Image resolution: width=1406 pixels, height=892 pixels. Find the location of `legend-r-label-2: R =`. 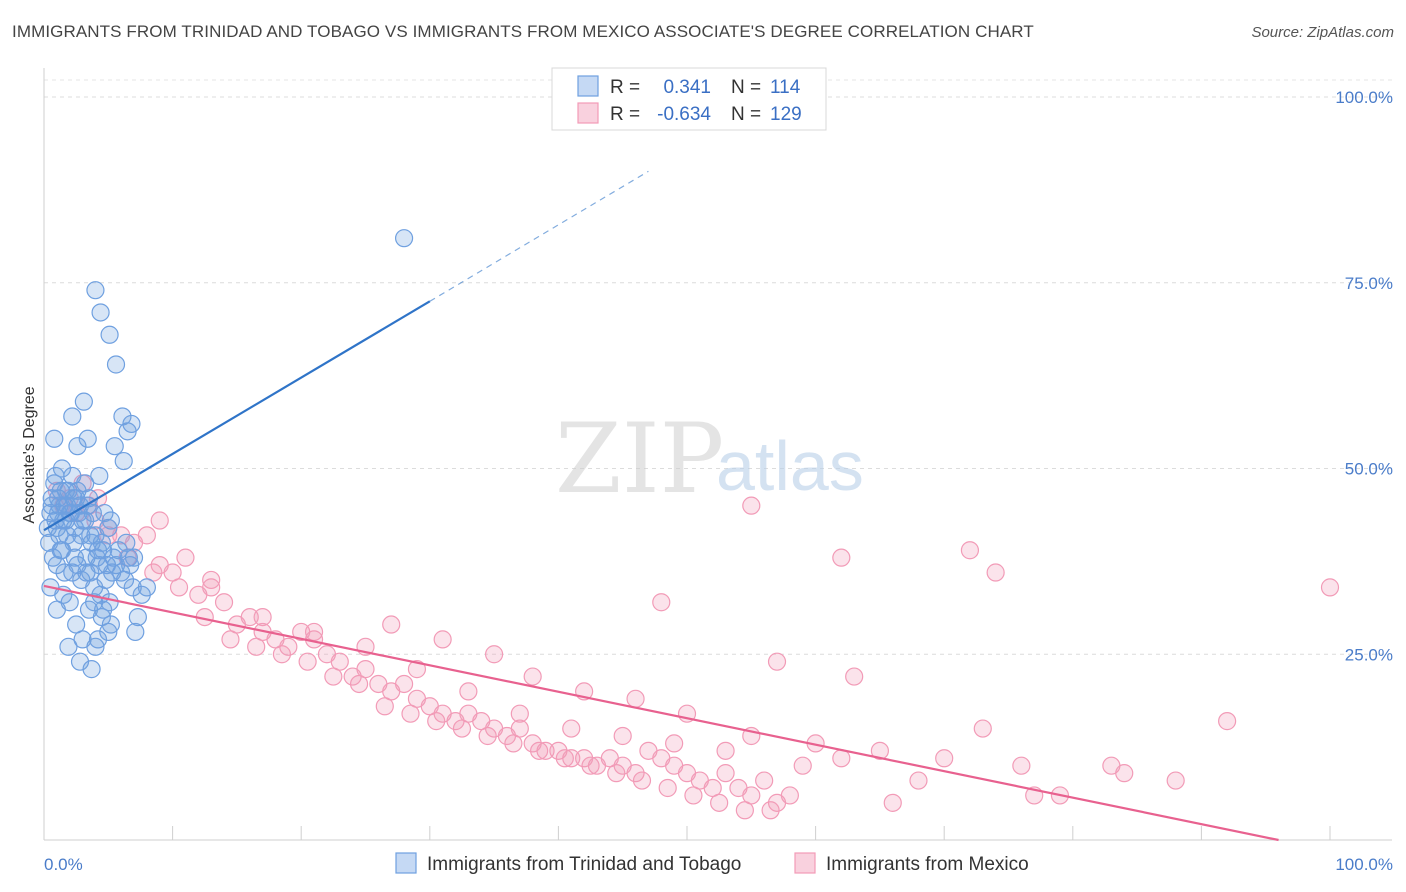

legend-r-label-2: R = is located at coordinates (625, 114).